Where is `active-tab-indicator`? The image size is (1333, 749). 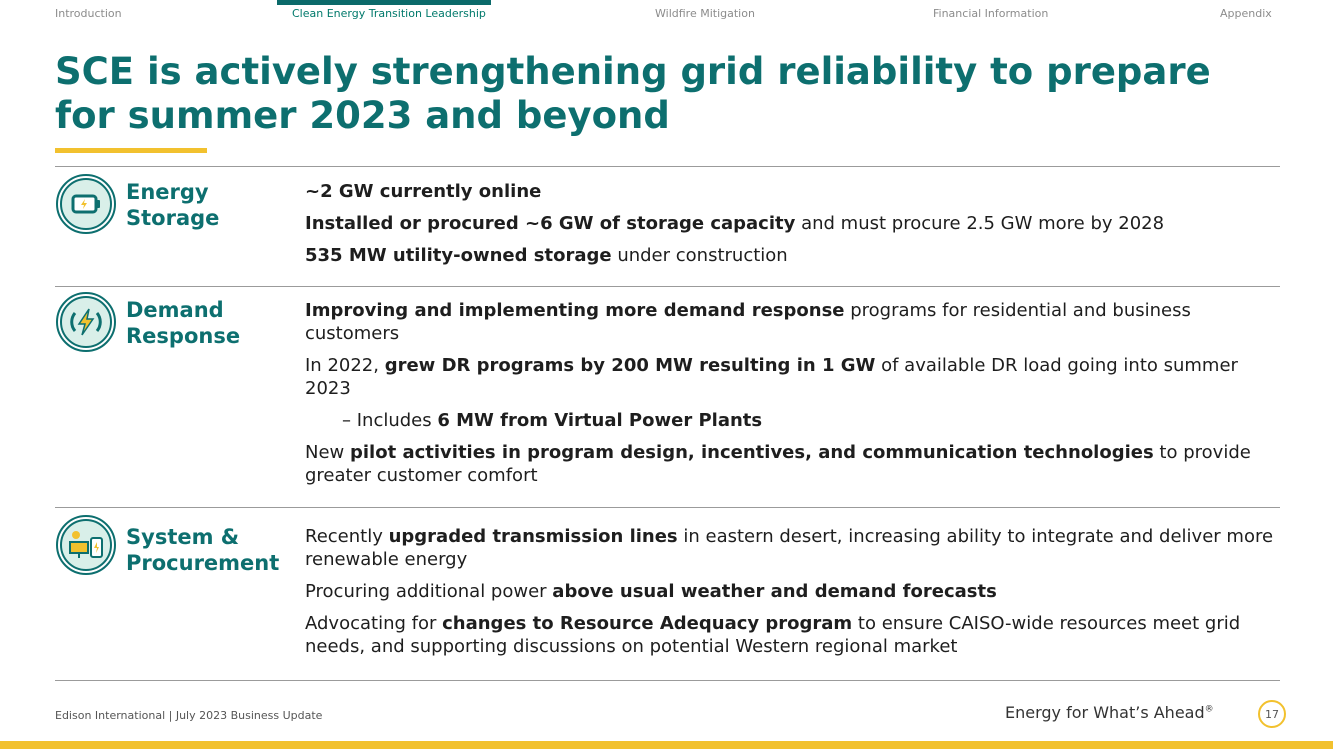 active-tab-indicator is located at coordinates (384, 2).